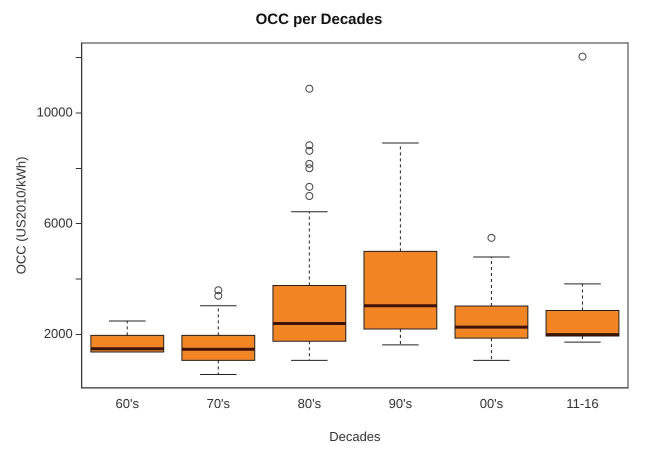  Describe the element at coordinates (310, 404) in the screenshot. I see `x-tick-label: 80's` at that location.